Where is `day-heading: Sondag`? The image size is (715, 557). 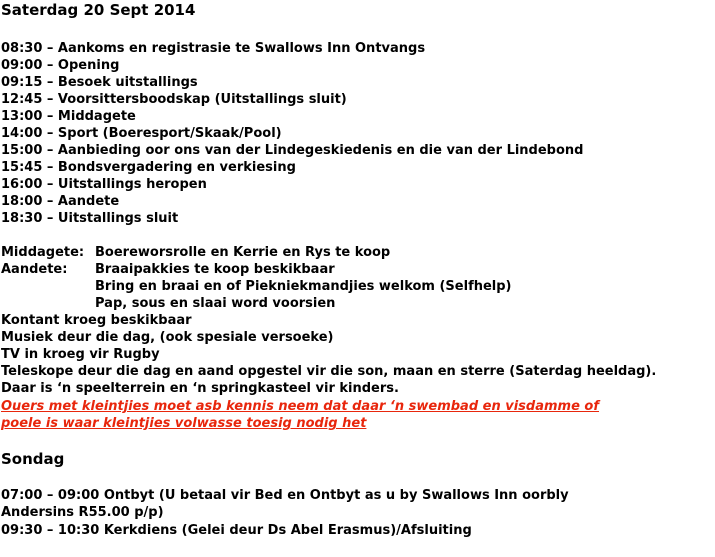 day-heading: Sondag is located at coordinates (33, 459).